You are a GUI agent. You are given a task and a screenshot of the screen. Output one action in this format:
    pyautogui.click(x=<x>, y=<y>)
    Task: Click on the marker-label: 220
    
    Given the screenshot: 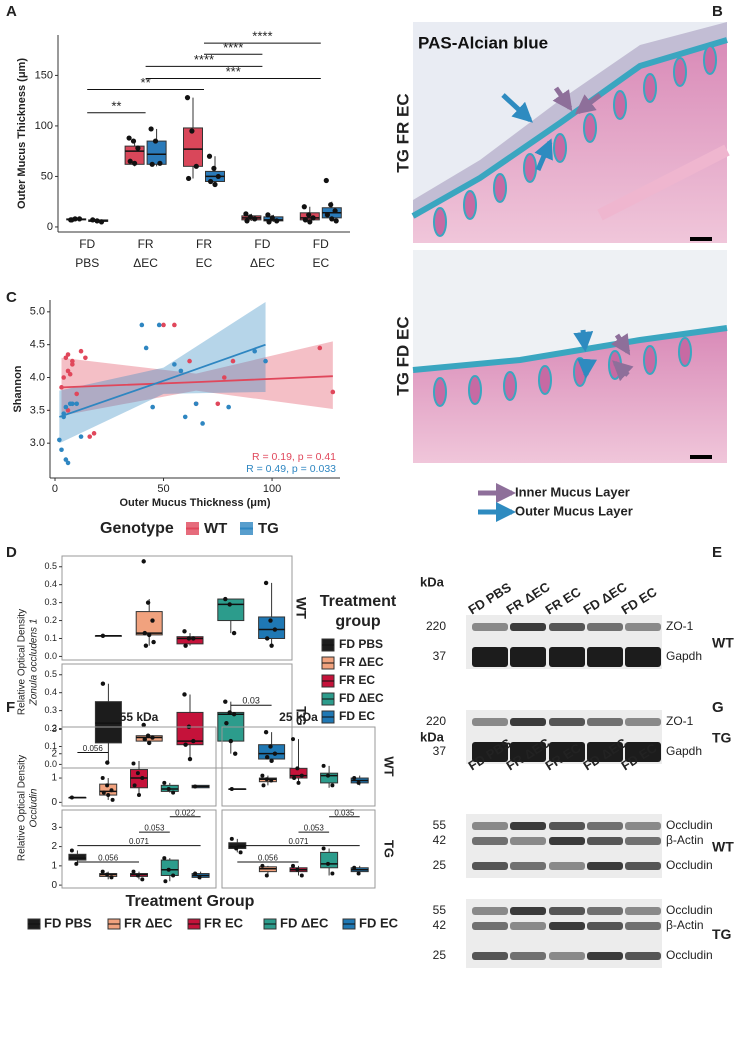 What is the action you would take?
    pyautogui.click(x=436, y=626)
    